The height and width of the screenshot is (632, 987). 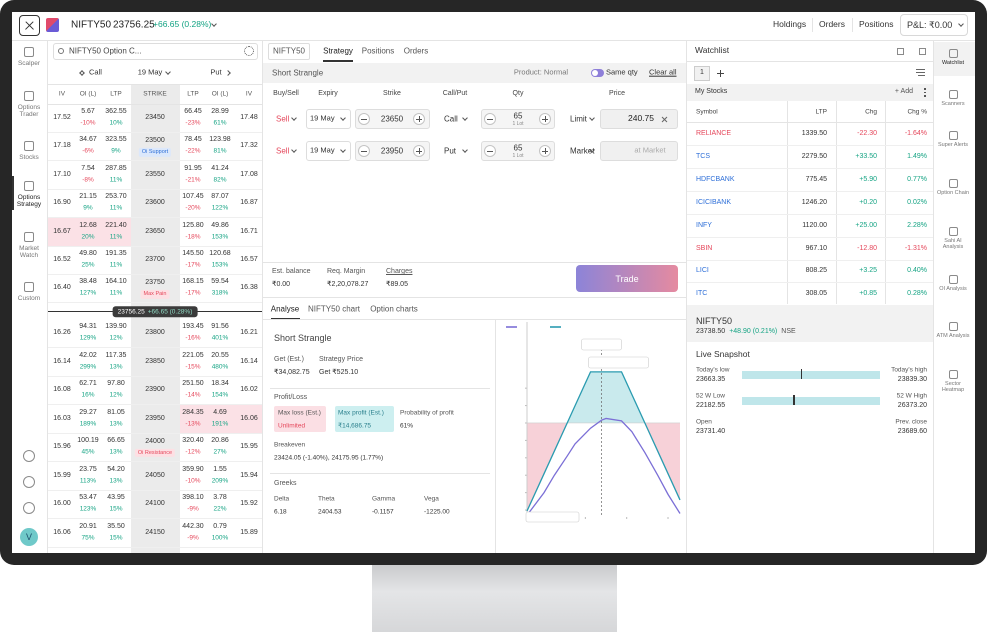 I want to click on label: Req. Margin, so click(x=346, y=271).